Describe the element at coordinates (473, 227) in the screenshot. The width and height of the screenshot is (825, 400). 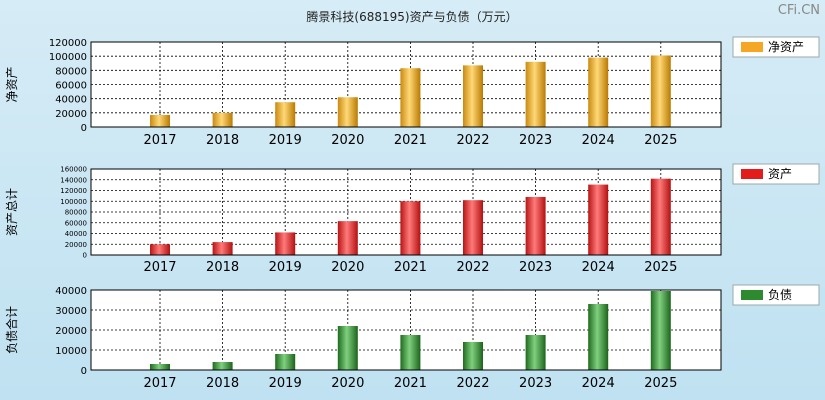
I see `bar-资产-2022` at that location.